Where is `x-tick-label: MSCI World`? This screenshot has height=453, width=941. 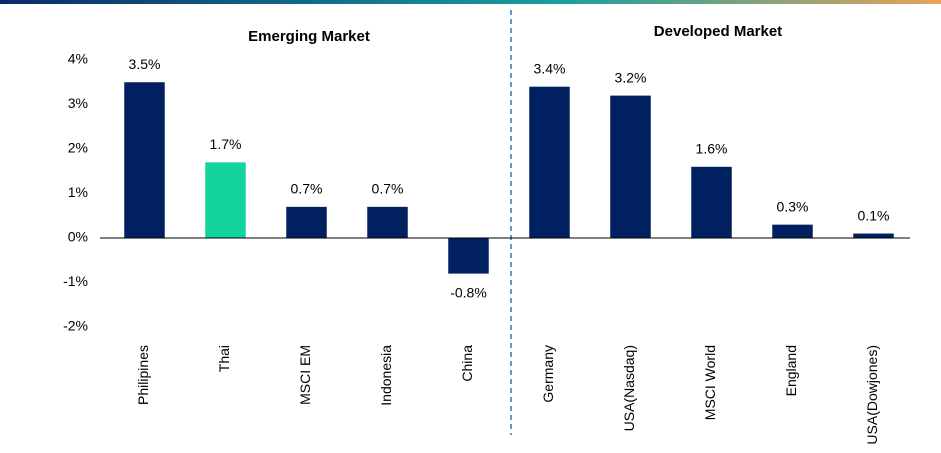 x-tick-label: MSCI World is located at coordinates (710, 382).